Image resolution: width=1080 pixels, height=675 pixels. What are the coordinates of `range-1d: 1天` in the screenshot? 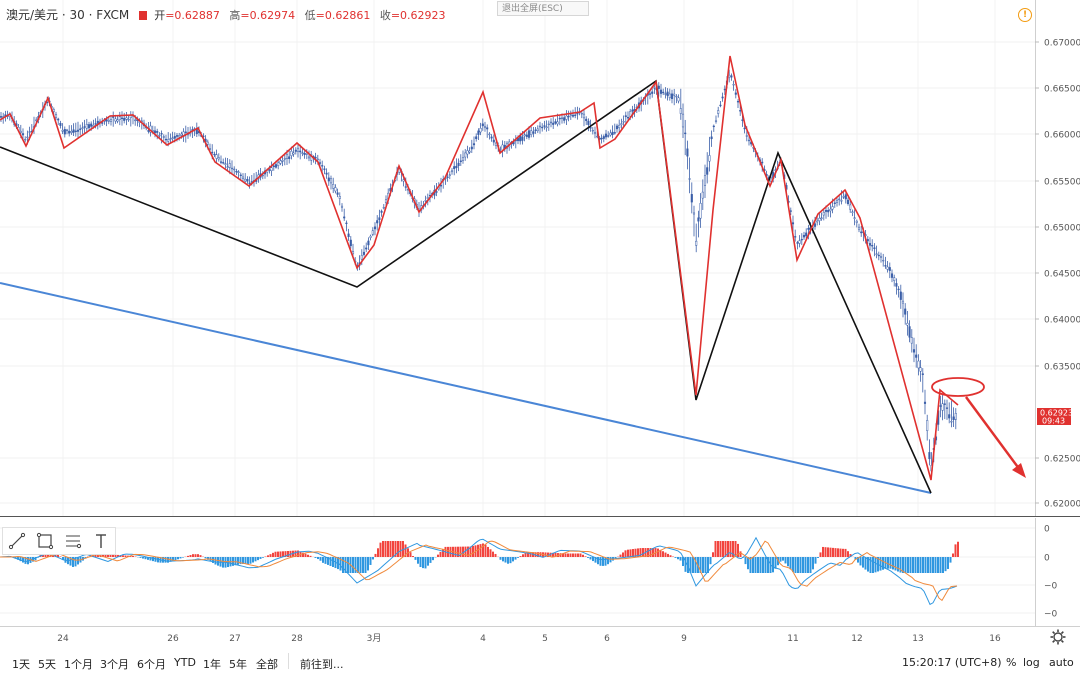 It's located at (21, 664).